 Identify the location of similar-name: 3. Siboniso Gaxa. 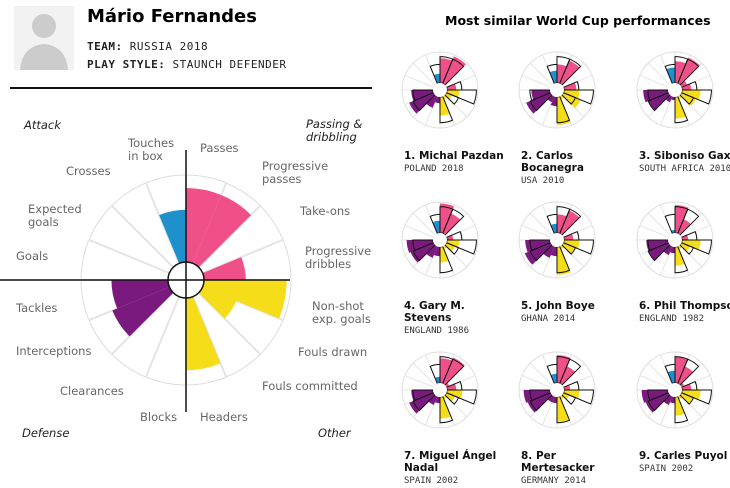
(684, 156).